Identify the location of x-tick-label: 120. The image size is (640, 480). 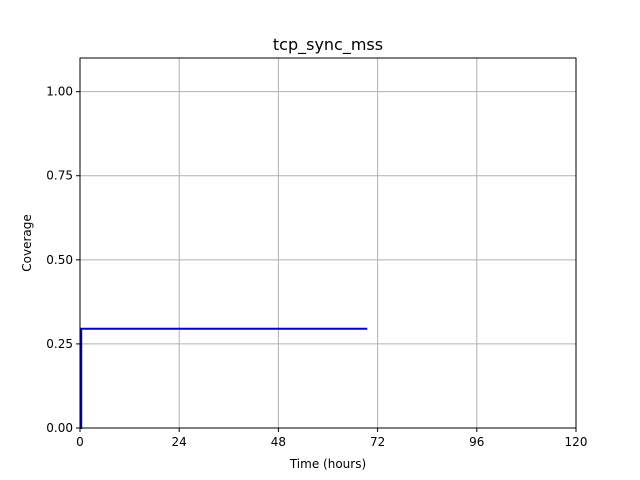
(576, 442).